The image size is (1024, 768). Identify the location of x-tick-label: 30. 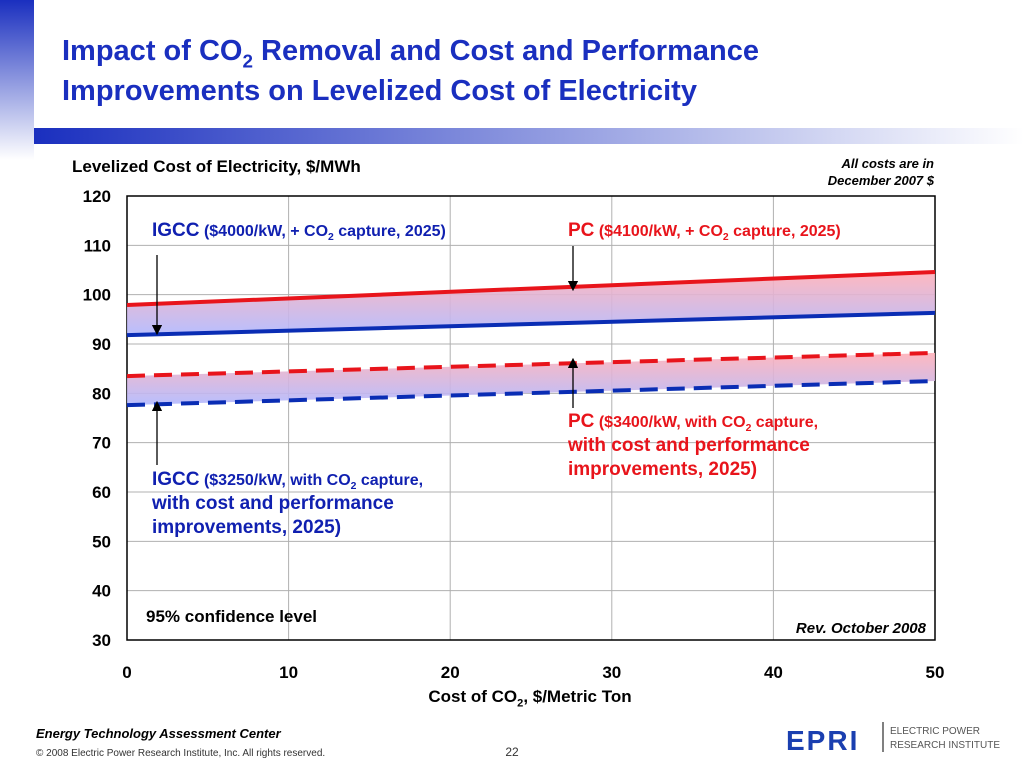
(611, 672).